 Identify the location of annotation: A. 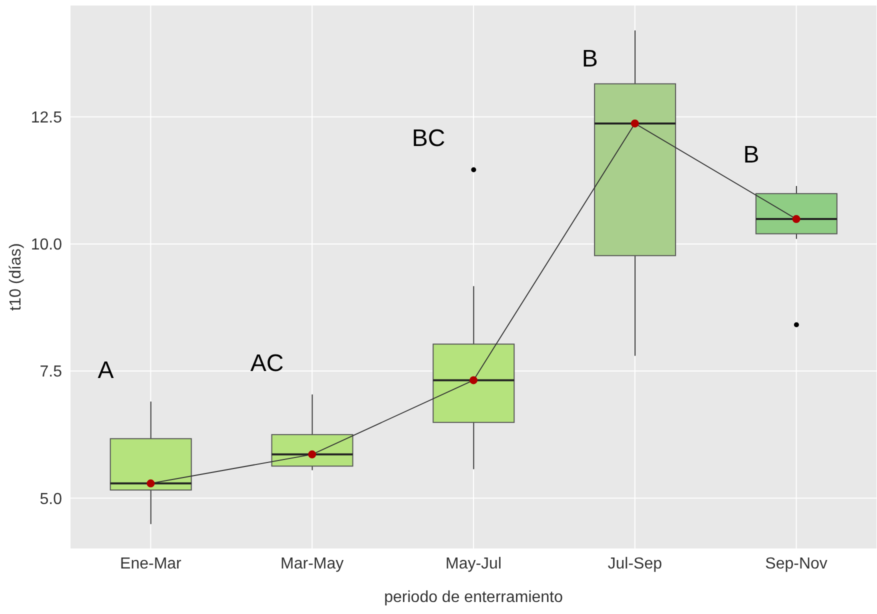
(106, 370).